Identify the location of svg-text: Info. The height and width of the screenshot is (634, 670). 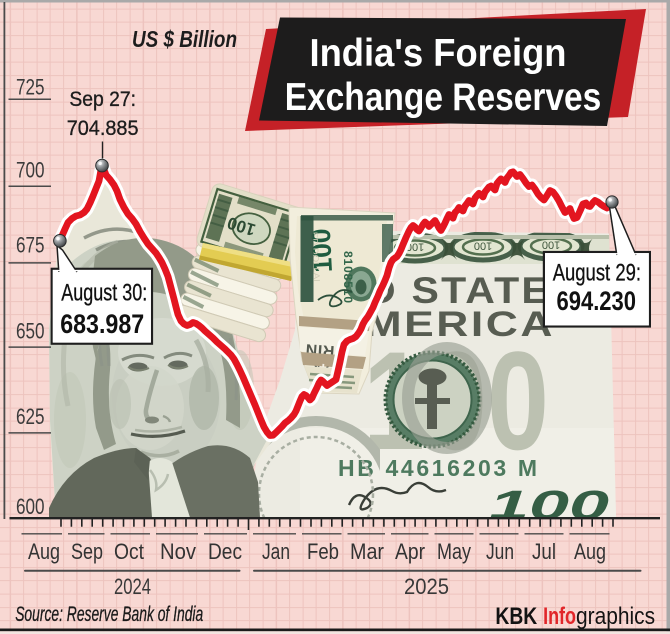
(559, 616).